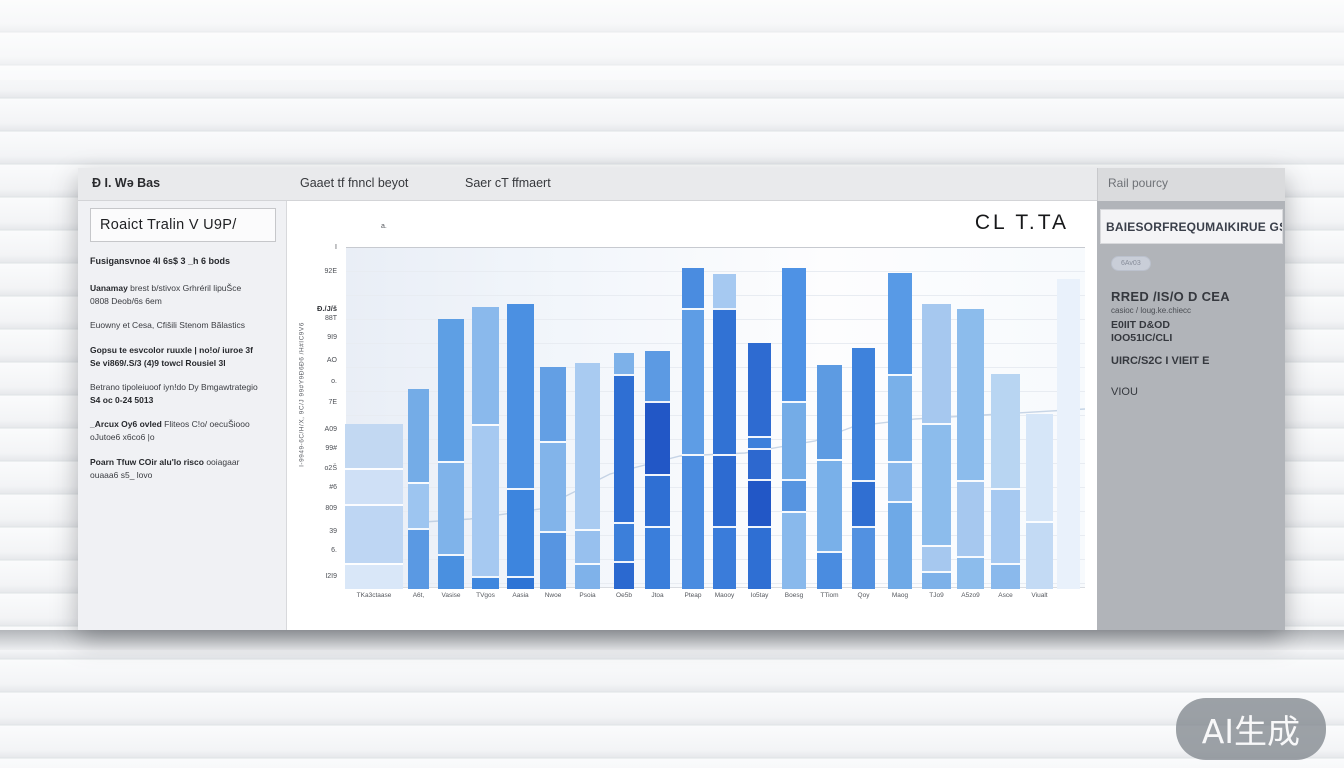 This screenshot has width=1344, height=768. I want to click on right-panel-titlebar: Rail pourcy, so click(1191, 184).